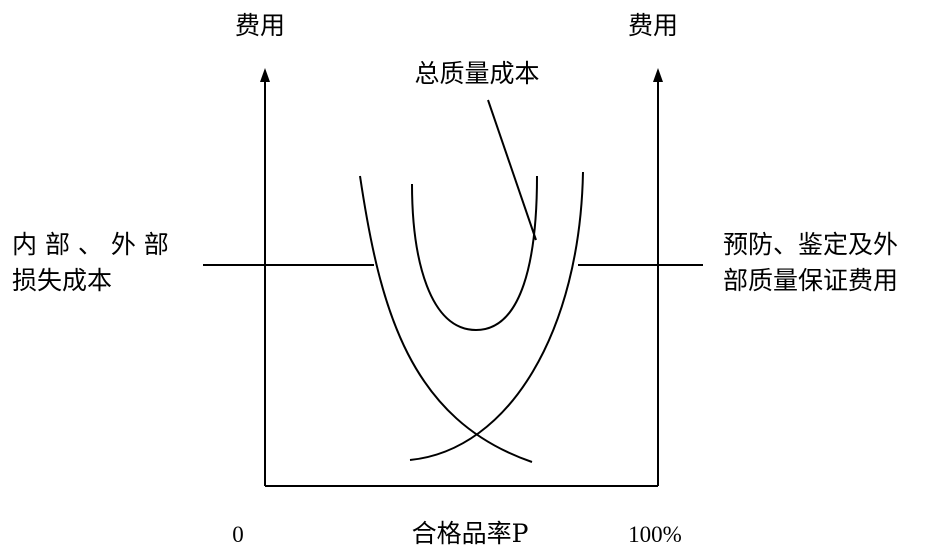  Describe the element at coordinates (470, 533) in the screenshot. I see `x-axis-title: 合格品率P` at that location.